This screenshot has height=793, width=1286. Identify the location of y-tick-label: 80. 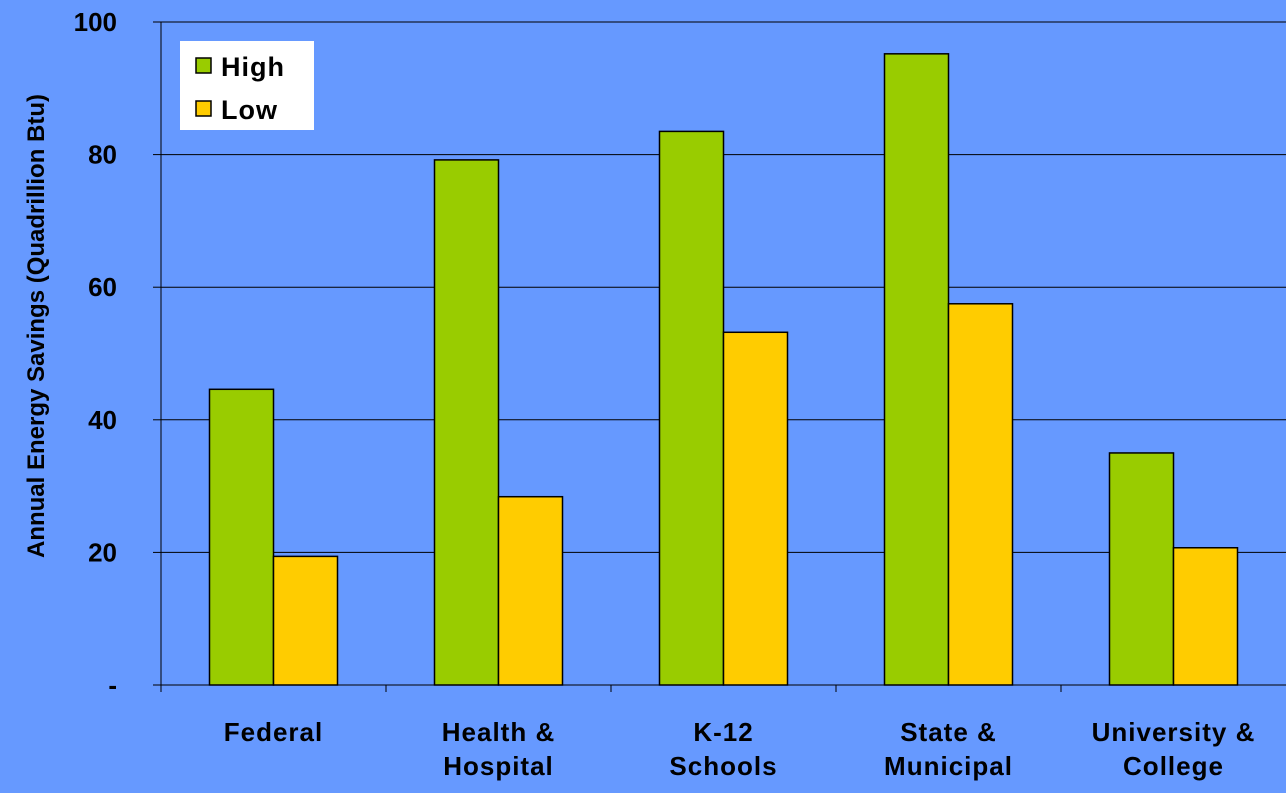
(102, 155).